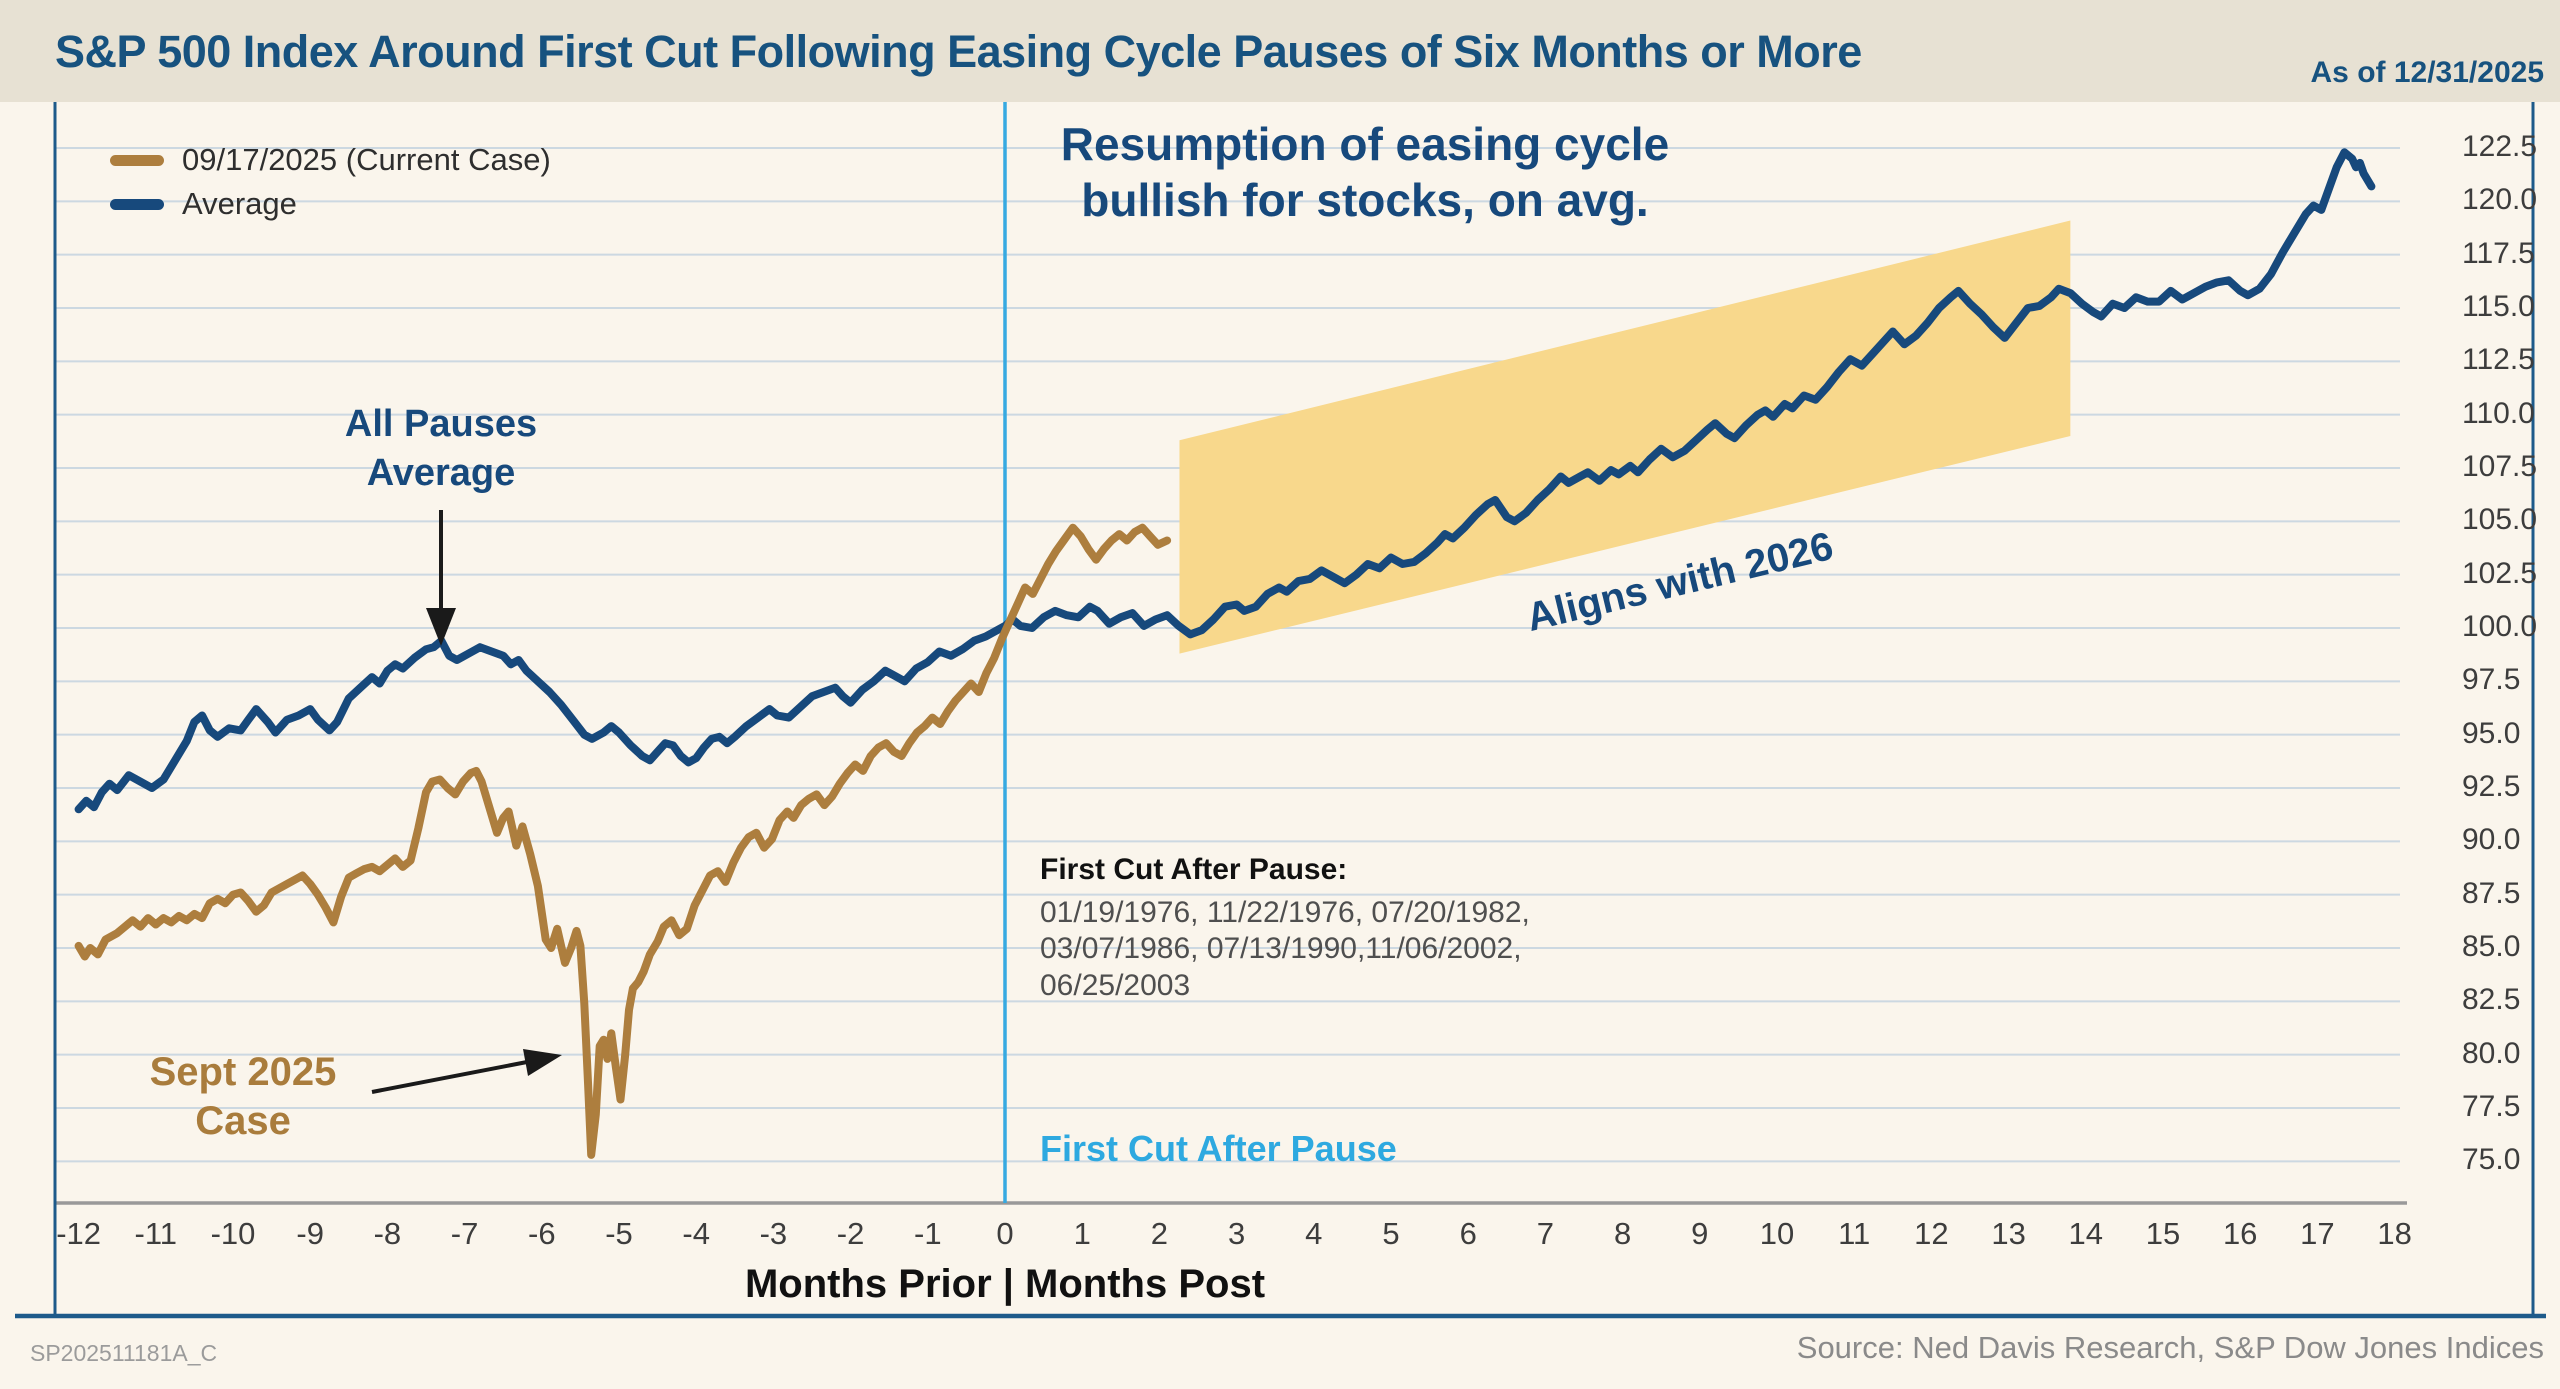  Describe the element at coordinates (441, 449) in the screenshot. I see `all-pauses-annotation: All Pauses Average` at that location.